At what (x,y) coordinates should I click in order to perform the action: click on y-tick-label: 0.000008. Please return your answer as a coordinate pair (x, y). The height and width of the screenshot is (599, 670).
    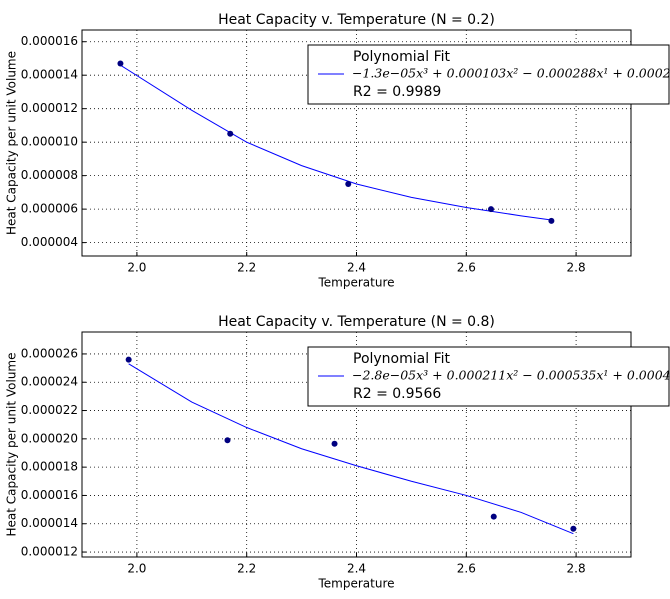
    Looking at the image, I should click on (49, 175).